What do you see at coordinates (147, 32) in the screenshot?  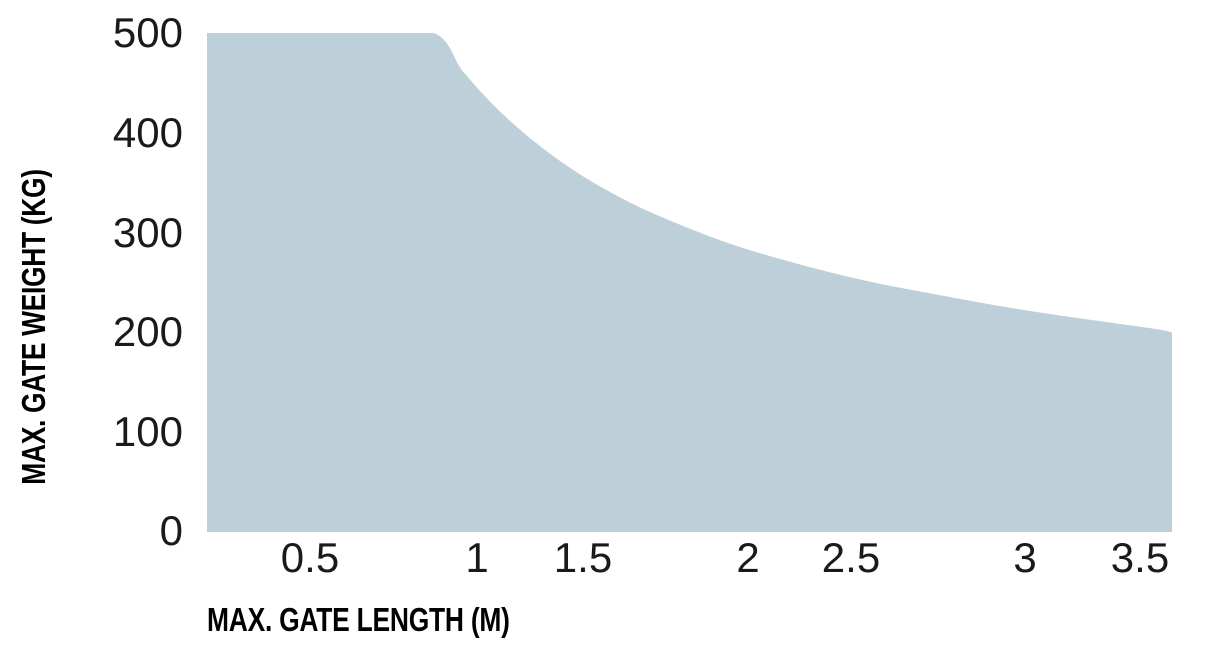 I see `y-tick-label-500: 500` at bounding box center [147, 32].